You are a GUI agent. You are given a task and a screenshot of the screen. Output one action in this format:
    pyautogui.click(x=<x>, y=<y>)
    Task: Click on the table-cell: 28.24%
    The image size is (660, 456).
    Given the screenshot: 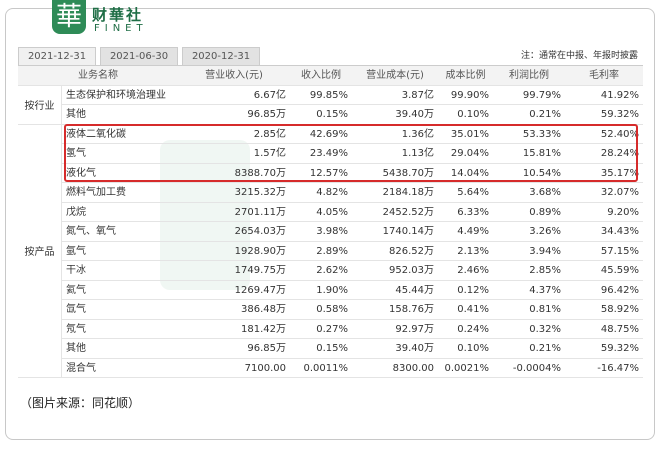 What is the action you would take?
    pyautogui.click(x=604, y=154)
    